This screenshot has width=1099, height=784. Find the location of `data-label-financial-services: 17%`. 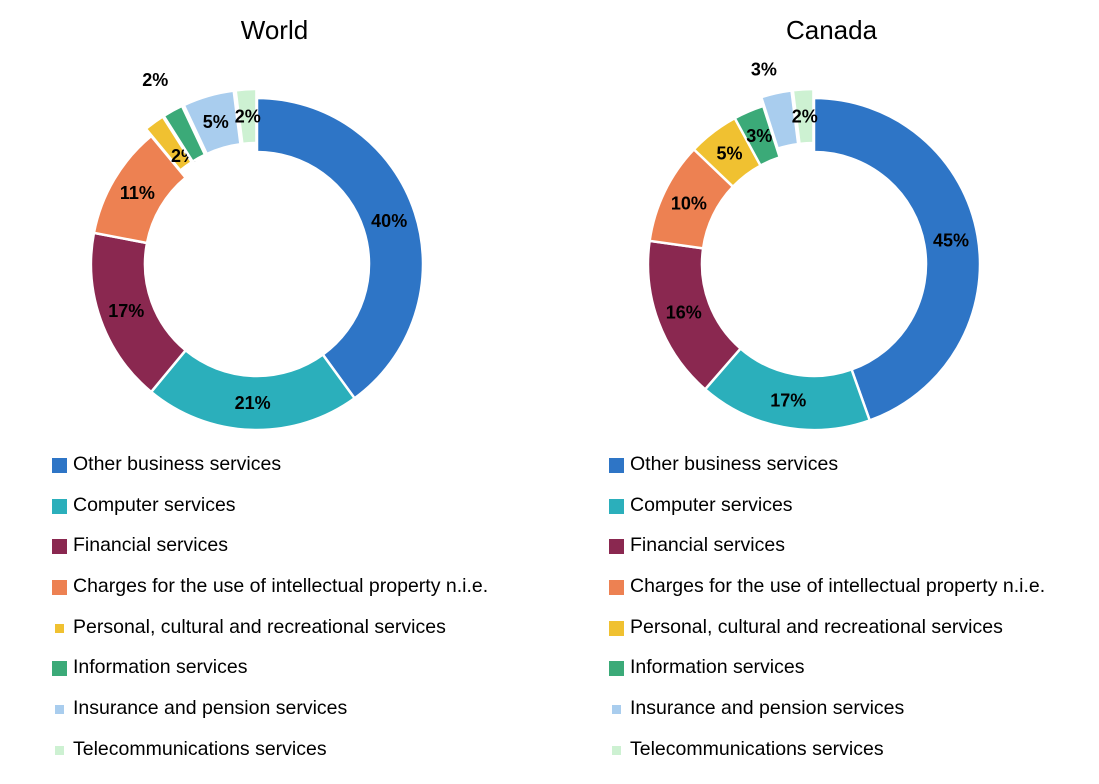

data-label-financial-services: 17% is located at coordinates (126, 311).